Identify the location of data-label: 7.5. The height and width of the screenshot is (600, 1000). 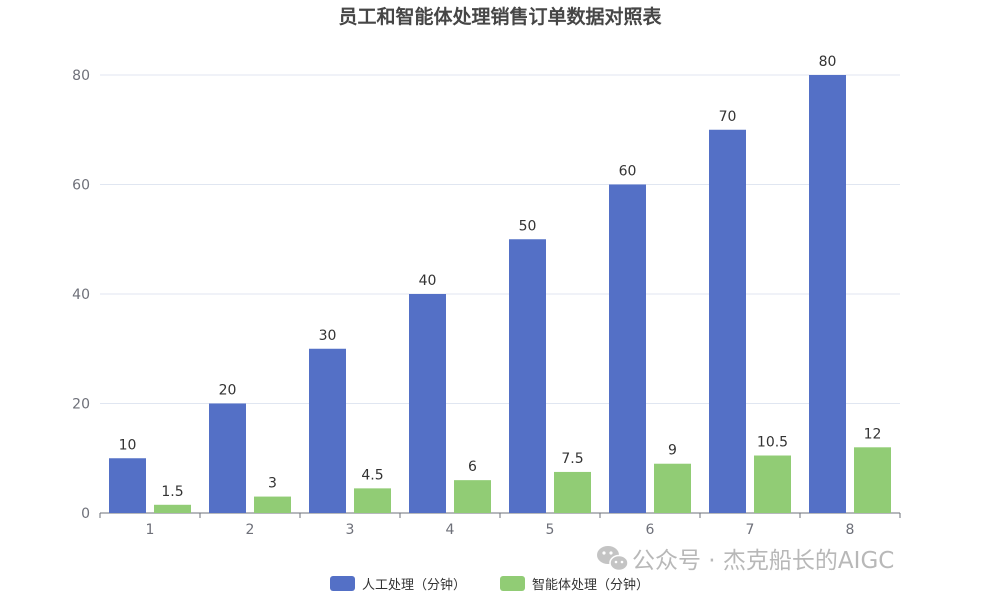
(572, 459).